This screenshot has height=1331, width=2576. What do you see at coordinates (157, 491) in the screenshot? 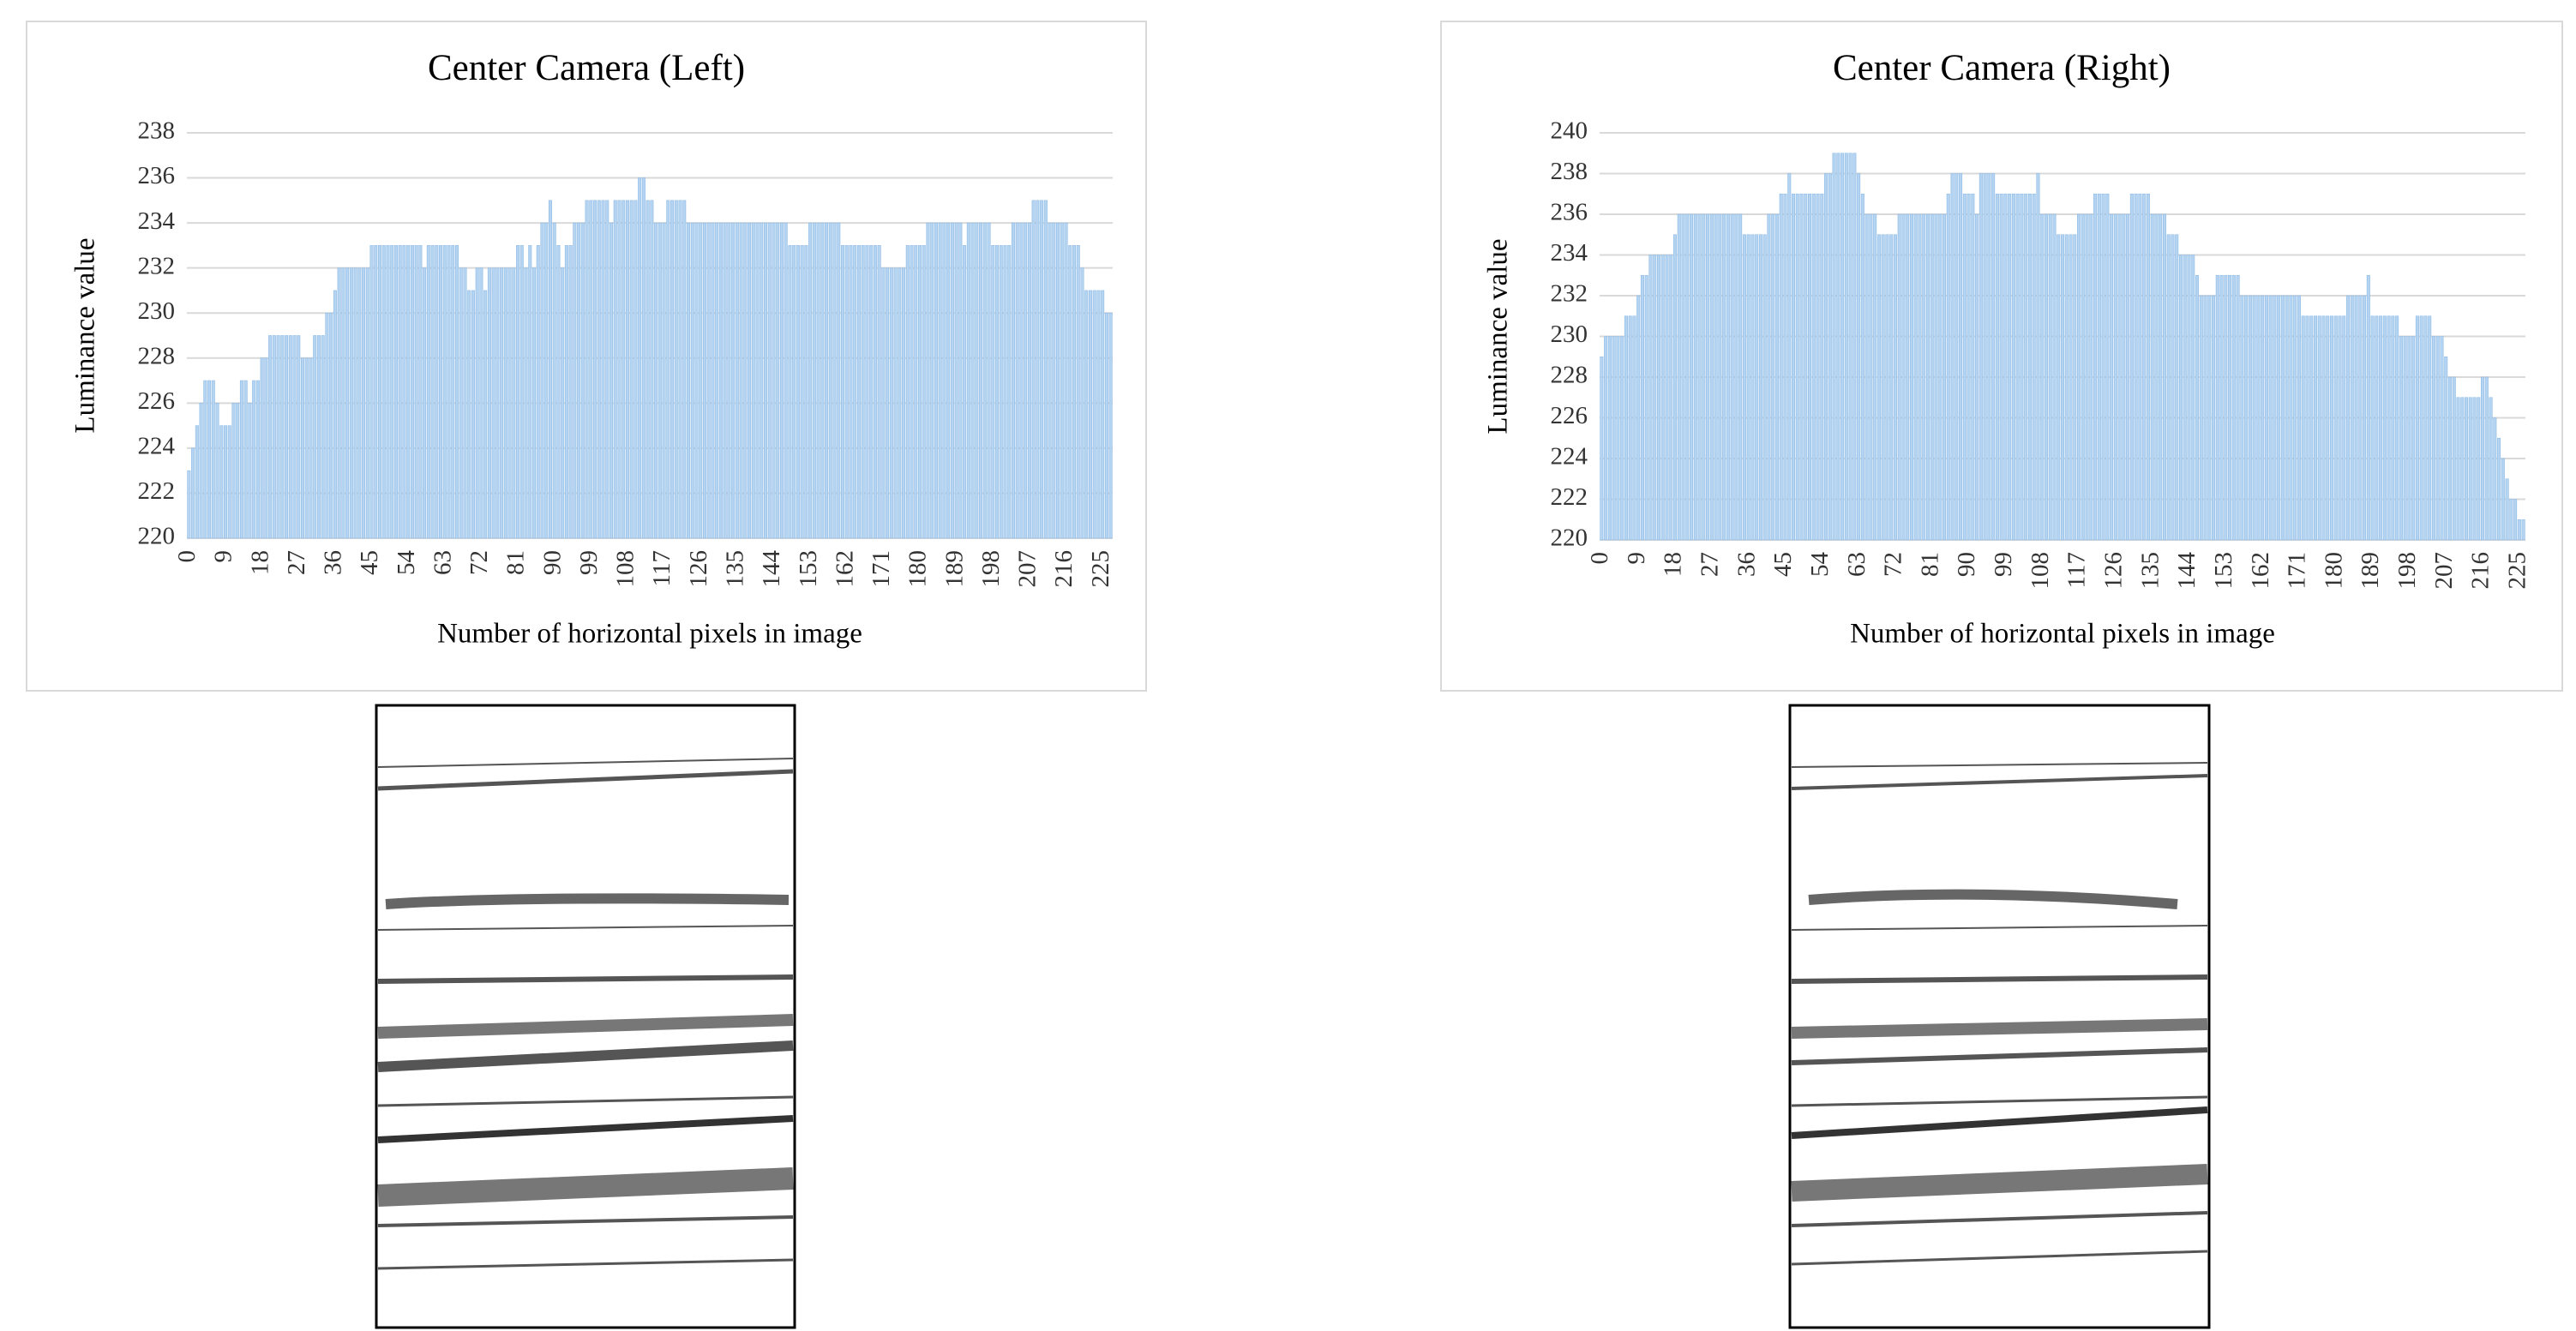
I see `y-tick-label: 222` at bounding box center [157, 491].